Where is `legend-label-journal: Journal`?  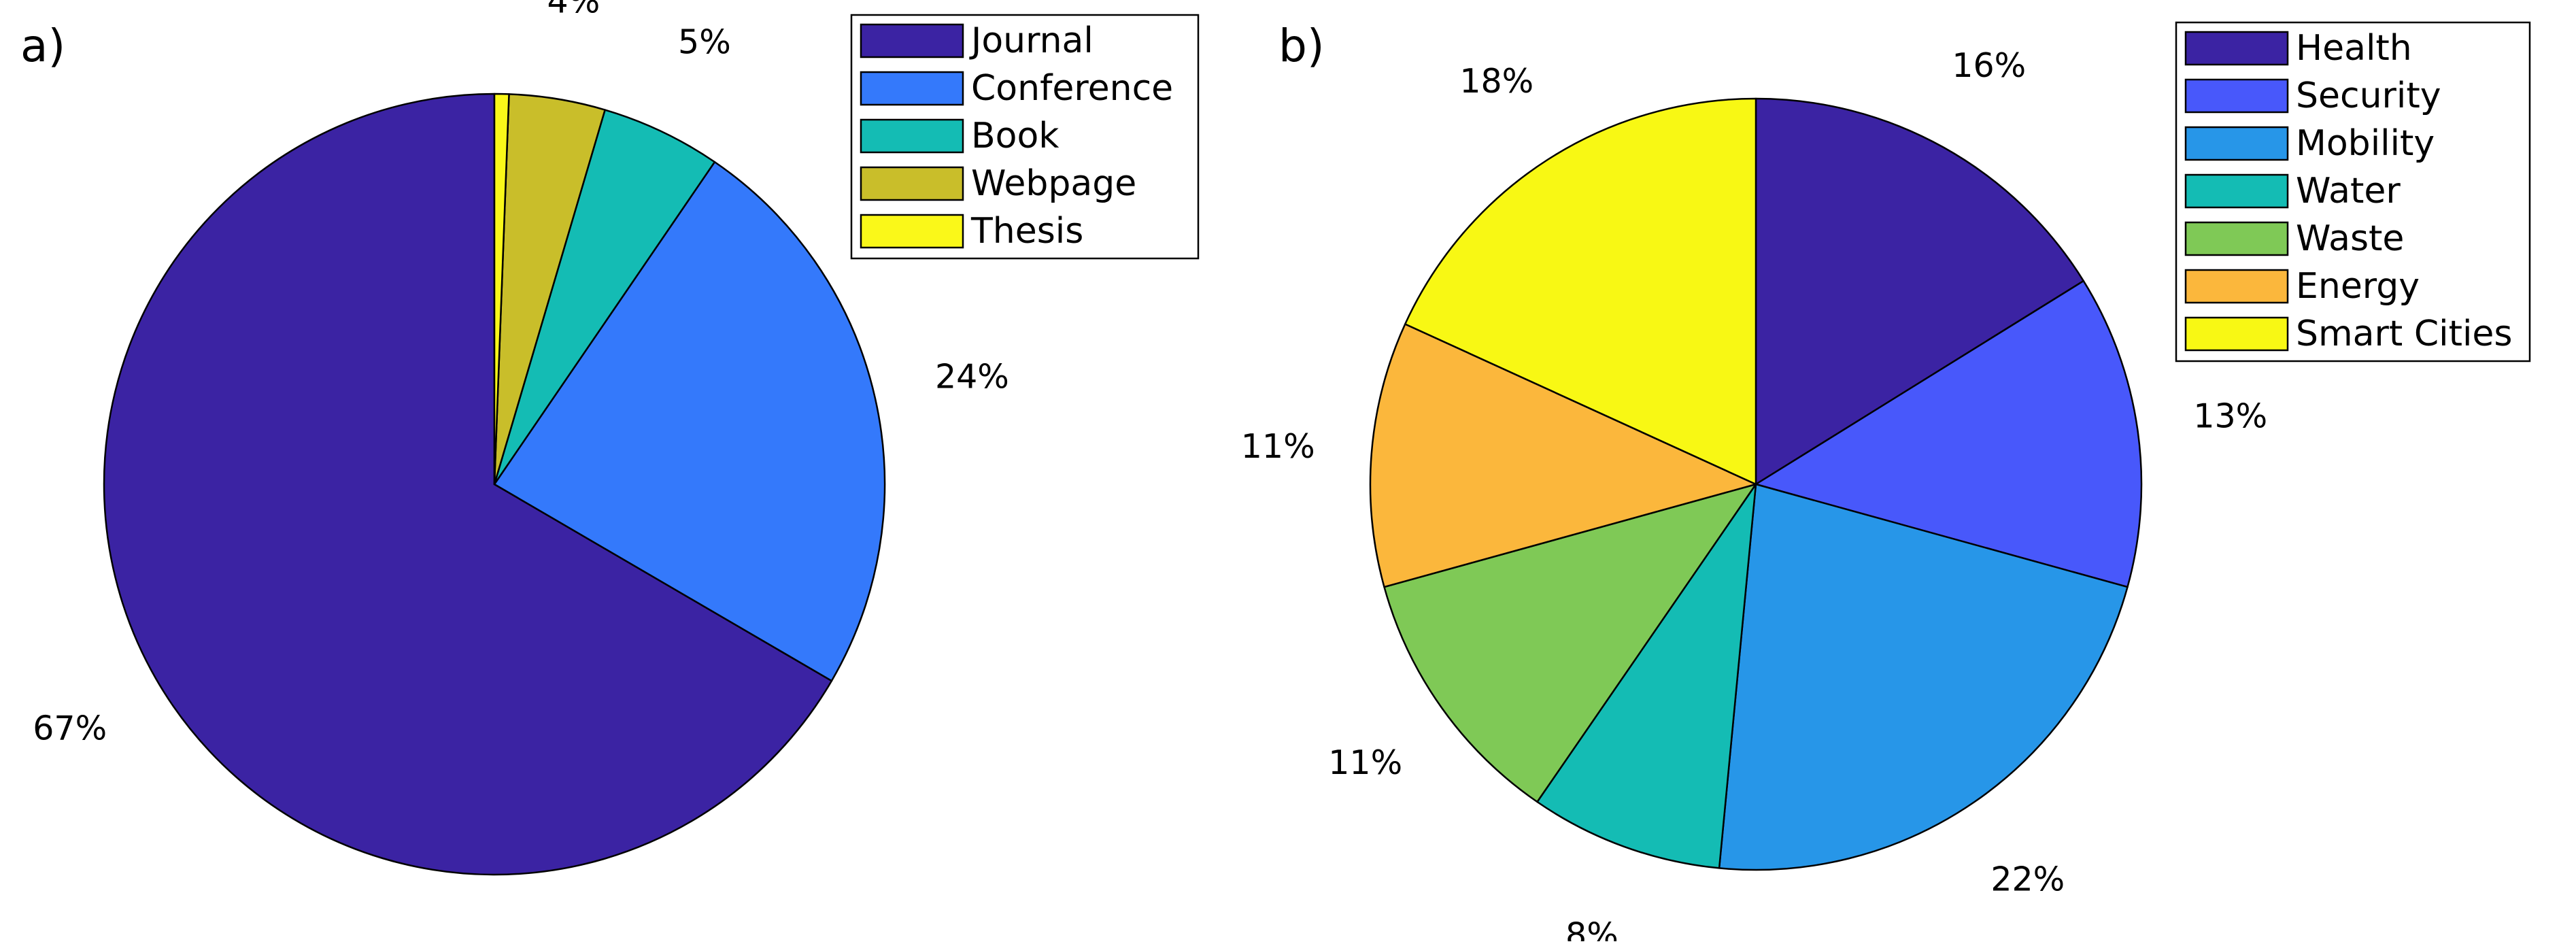 legend-label-journal: Journal is located at coordinates (1031, 40).